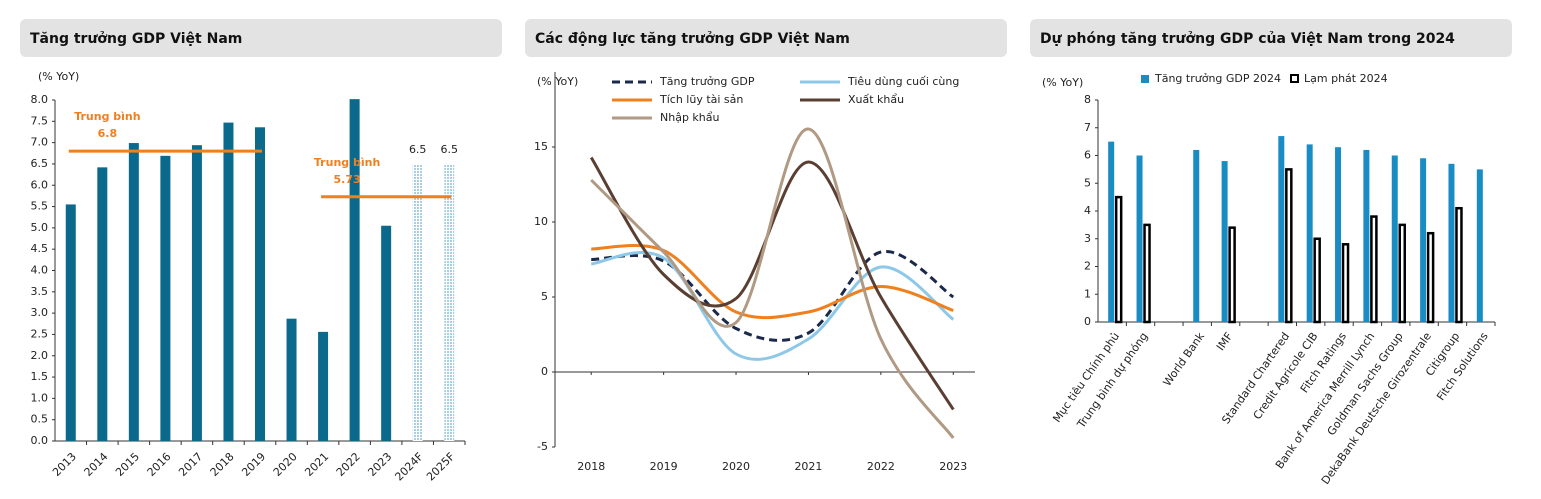 The image size is (1541, 499). I want to click on x-tick-label: 2016, so click(159, 464).